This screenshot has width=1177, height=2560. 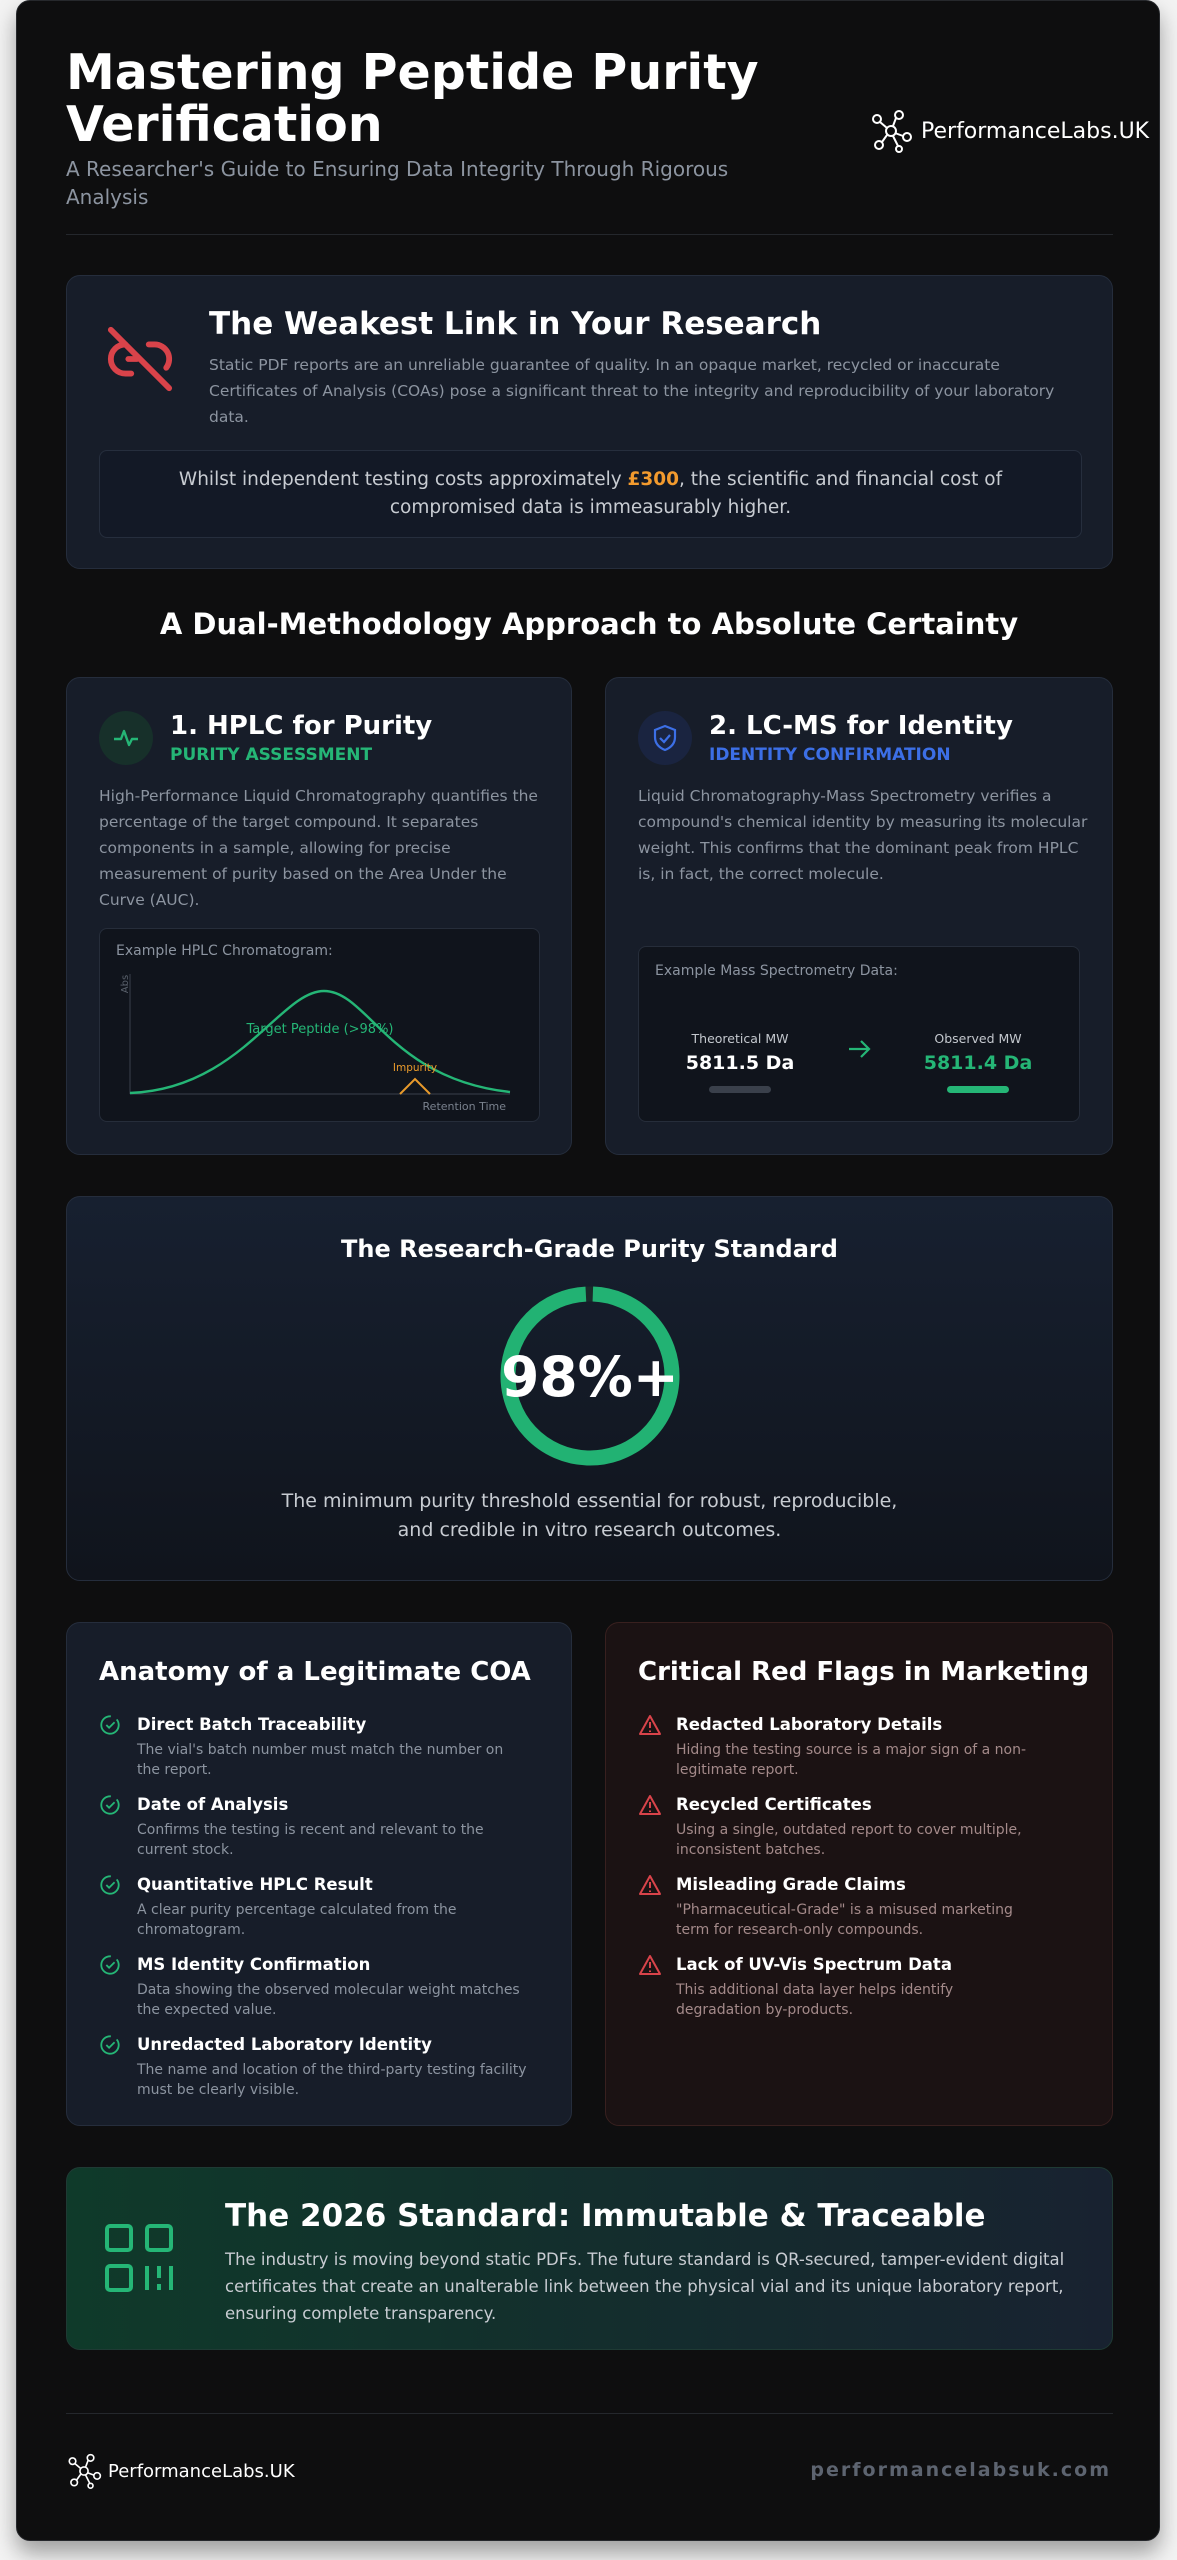 What do you see at coordinates (85, 2471) in the screenshot?
I see `brand-icon` at bounding box center [85, 2471].